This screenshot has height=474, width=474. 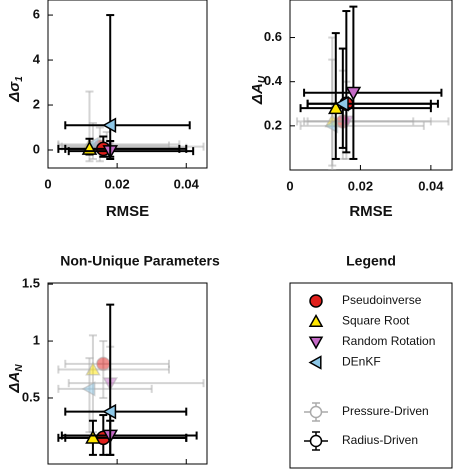 I want to click on y-axis-label: Δσ1, so click(x=15, y=89).